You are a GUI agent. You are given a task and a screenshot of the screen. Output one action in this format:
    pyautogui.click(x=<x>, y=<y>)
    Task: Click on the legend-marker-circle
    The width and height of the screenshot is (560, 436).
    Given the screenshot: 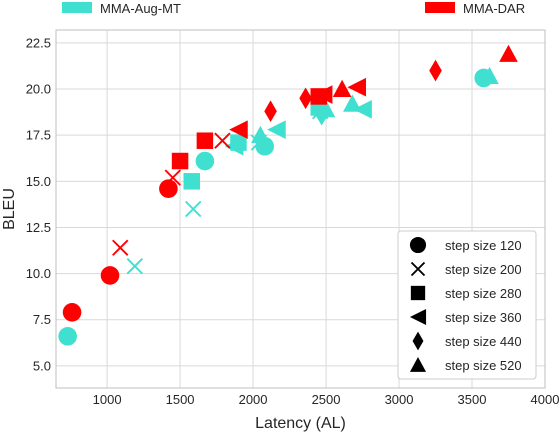 What is the action you would take?
    pyautogui.click(x=418, y=245)
    